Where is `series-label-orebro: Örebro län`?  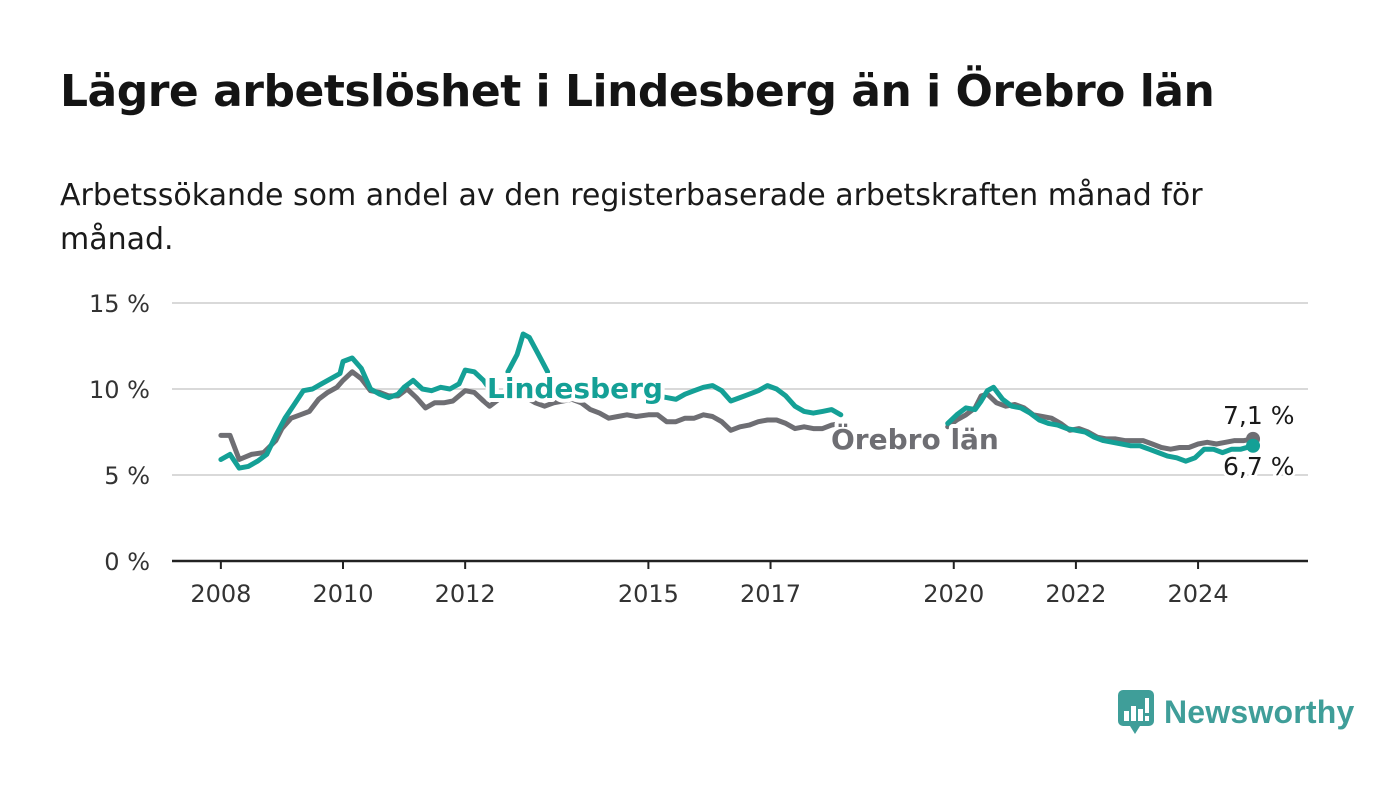
series-label-orebro: Örebro län is located at coordinates (915, 439).